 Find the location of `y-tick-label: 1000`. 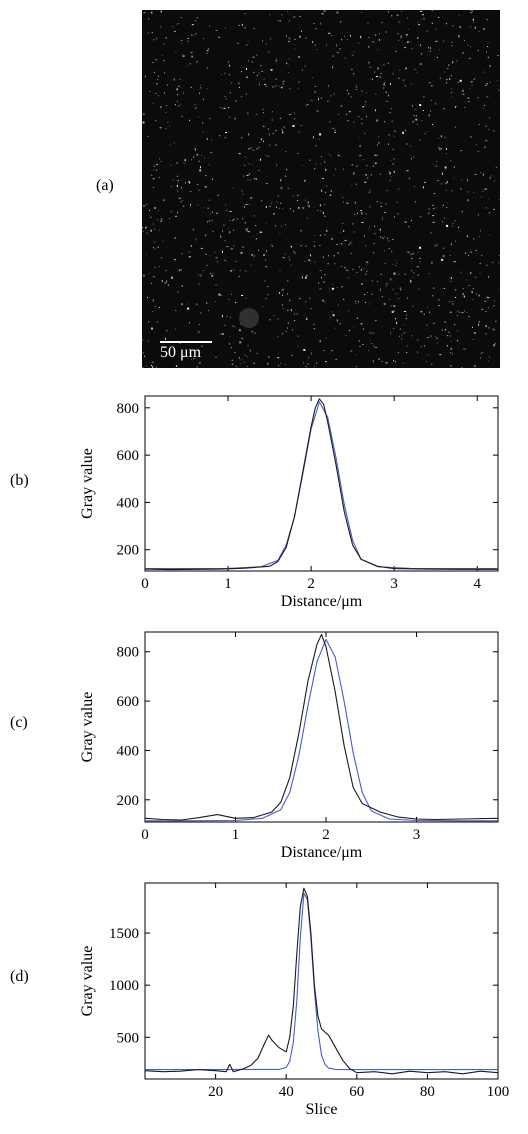

y-tick-label: 1000 is located at coordinates (124, 986).